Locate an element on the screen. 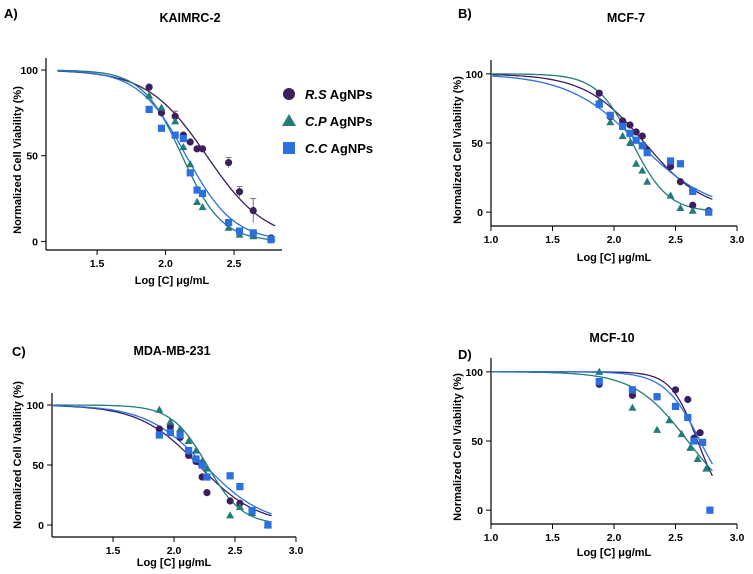 The height and width of the screenshot is (574, 753). legend-label-rs: R.S AgNPs is located at coordinates (338, 94).